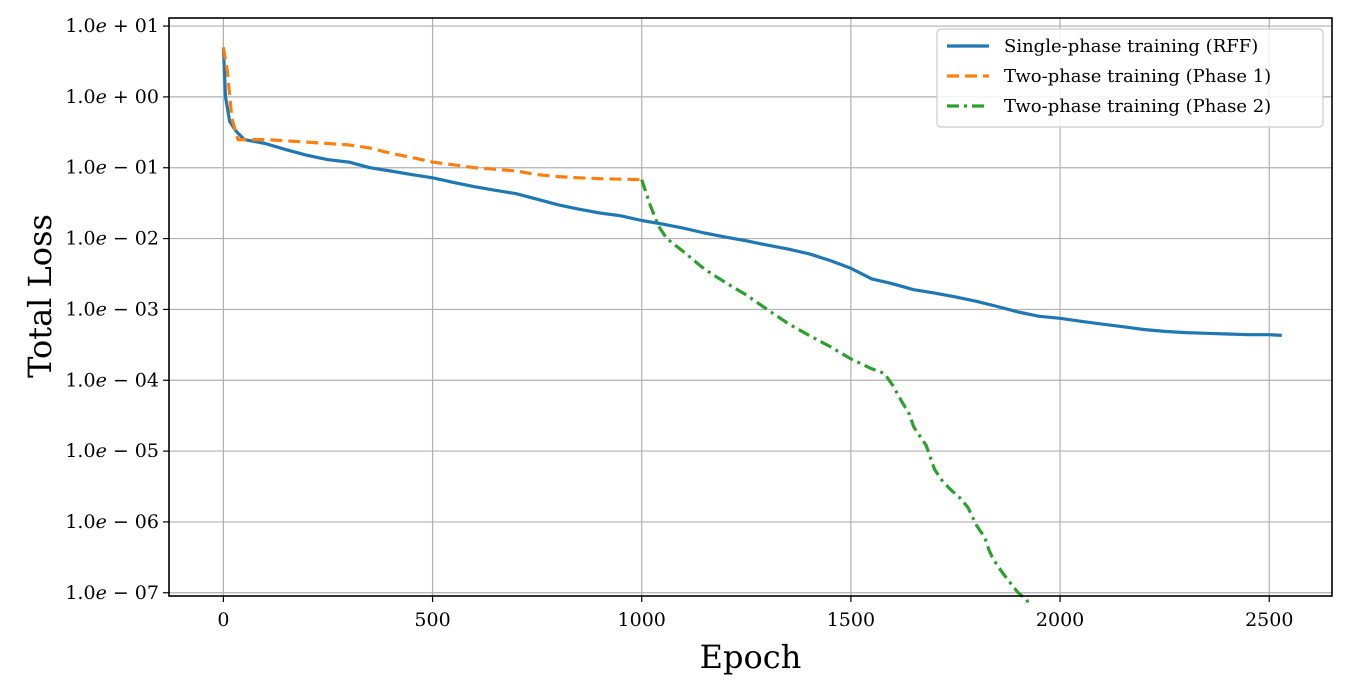  Describe the element at coordinates (432, 620) in the screenshot. I see `x-tick-label: 500` at that location.